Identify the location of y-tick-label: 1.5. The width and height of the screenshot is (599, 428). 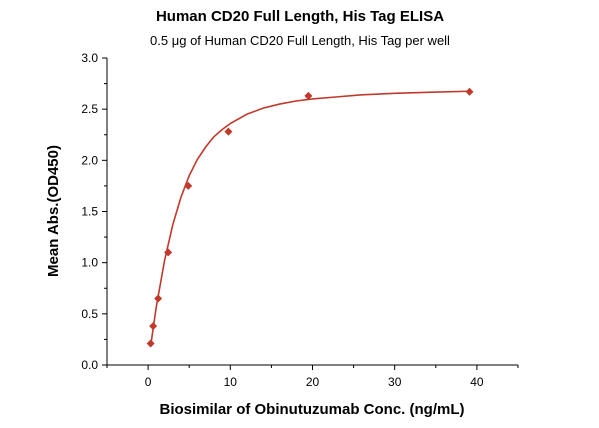
(89, 212).